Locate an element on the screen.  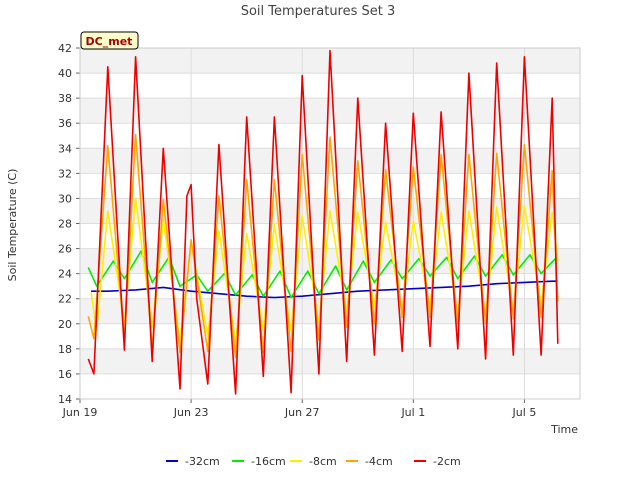
series-line--16cm is located at coordinates (323, 274).